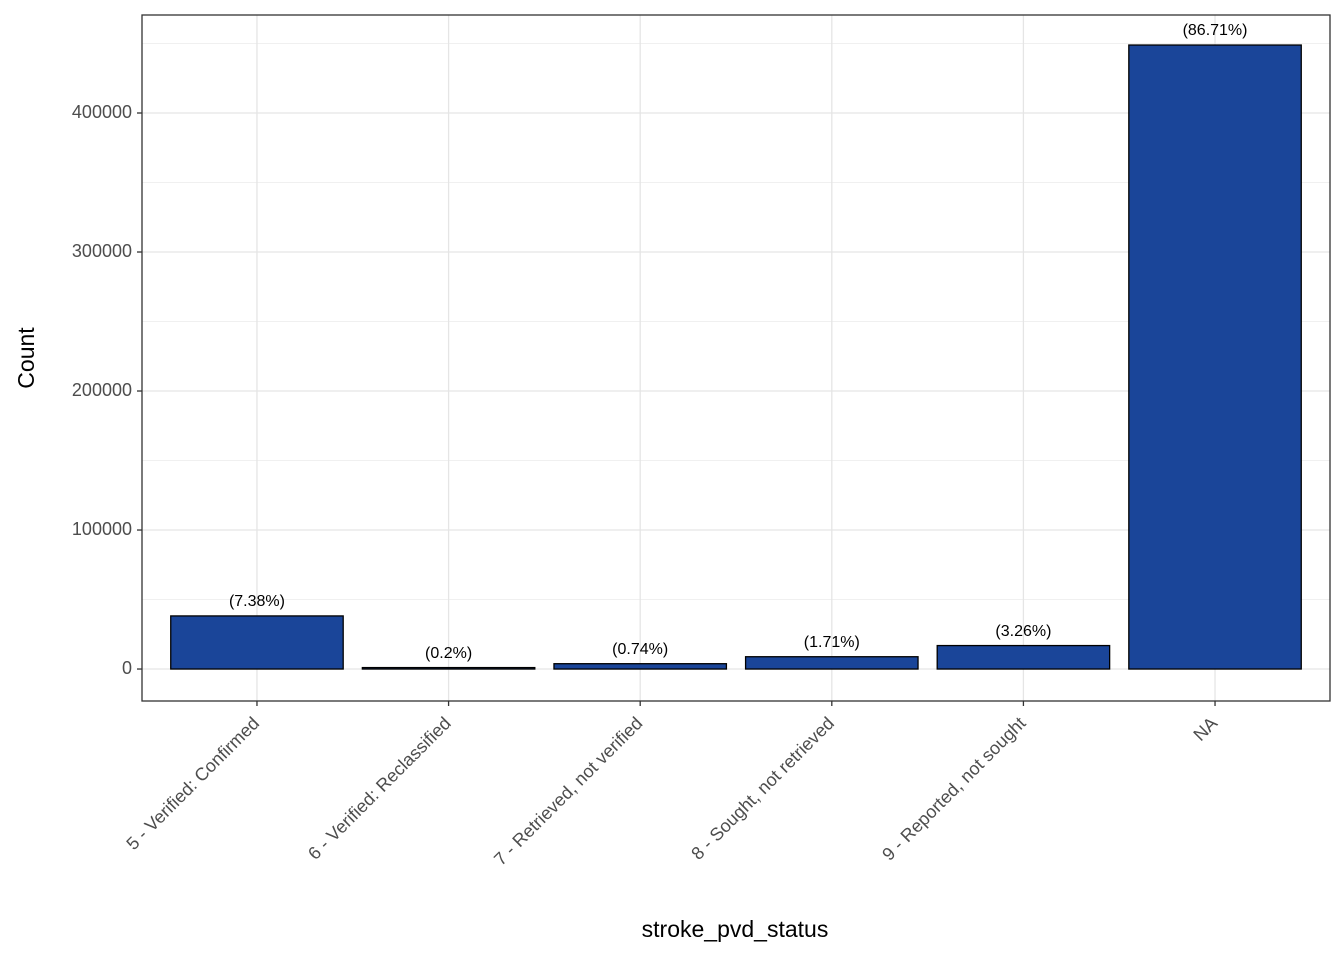 The width and height of the screenshot is (1344, 960). I want to click on y-tick-label: 0, so click(127, 668).